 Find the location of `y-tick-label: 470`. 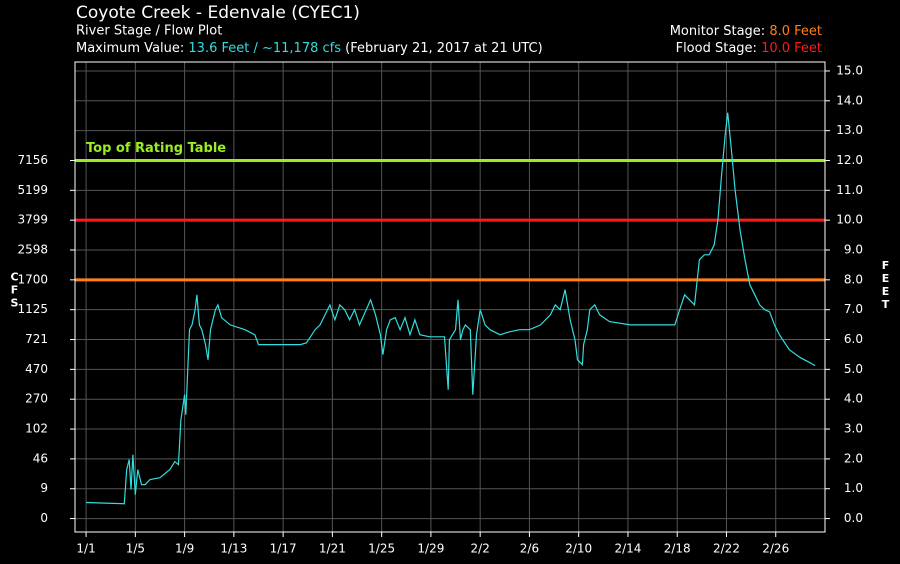

y-tick-label: 470 is located at coordinates (36, 369).